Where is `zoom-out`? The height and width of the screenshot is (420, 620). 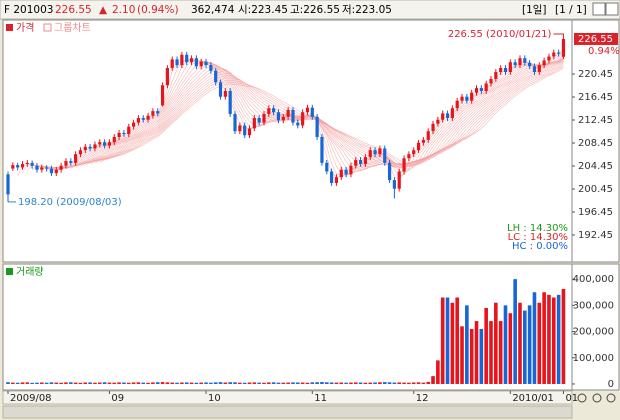
zoom-out is located at coordinates (597, 398).